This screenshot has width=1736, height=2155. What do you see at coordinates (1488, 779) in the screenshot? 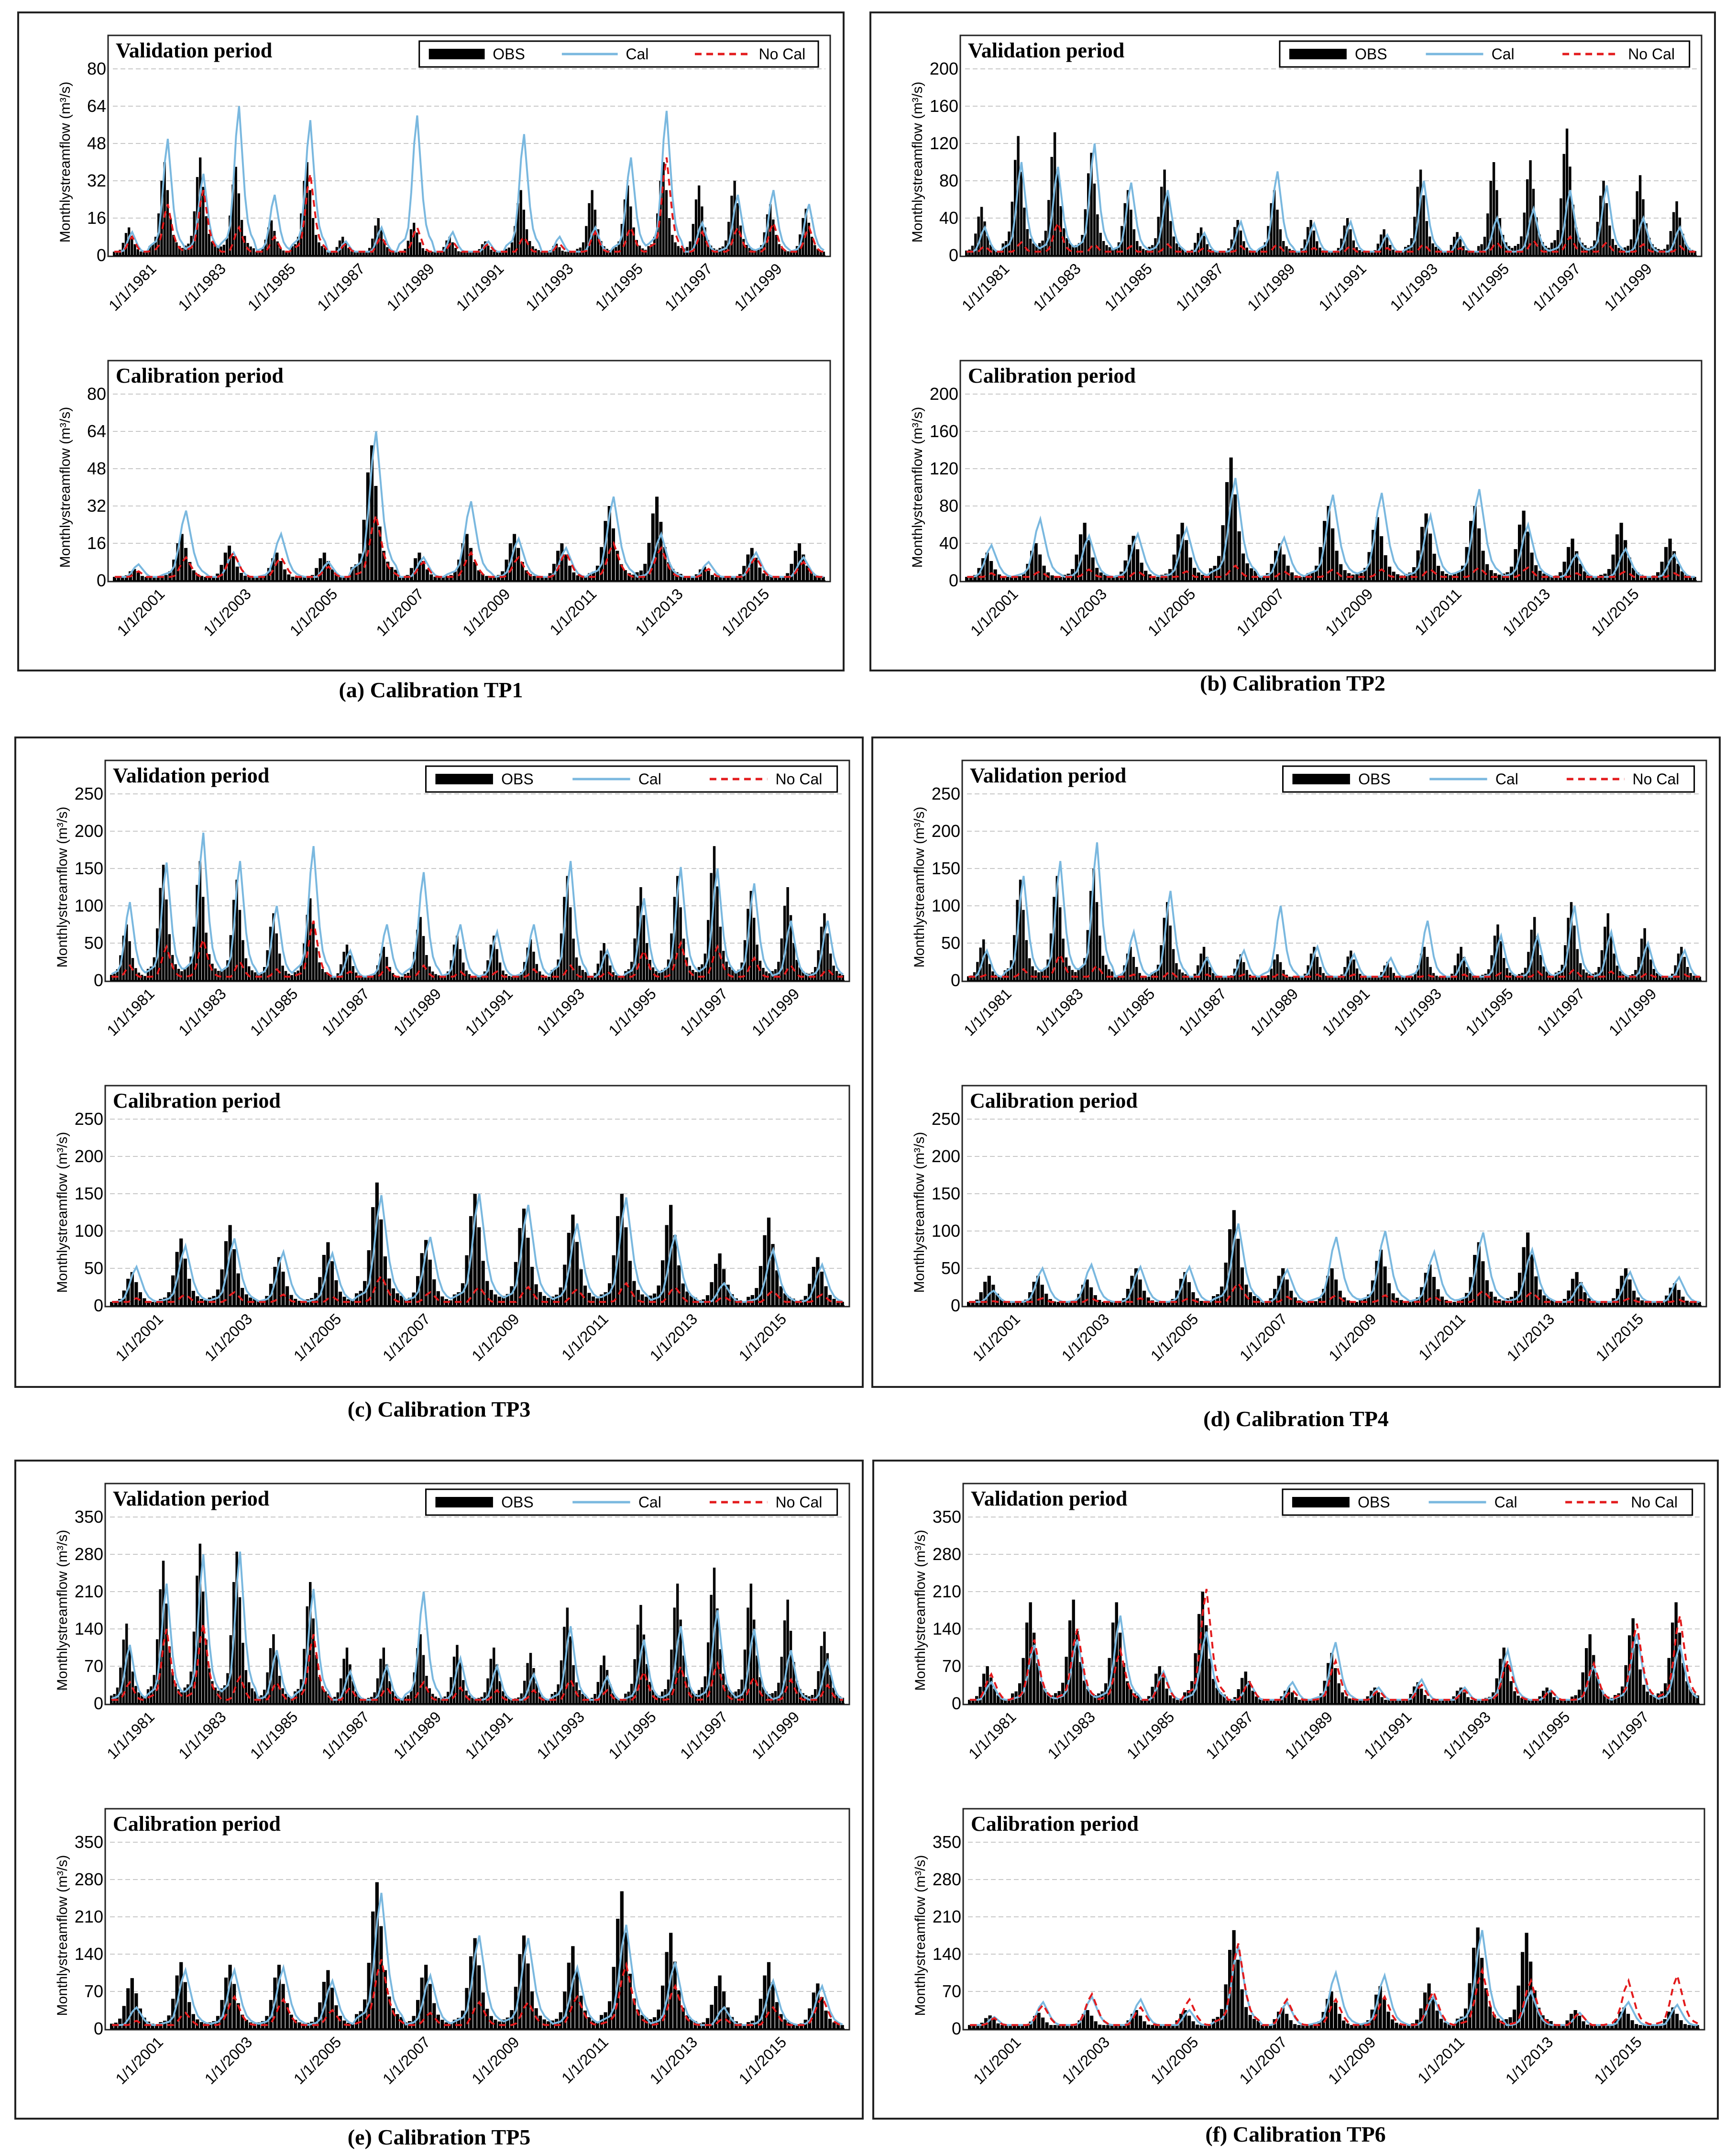
I see `panel-d-validation-legend` at bounding box center [1488, 779].